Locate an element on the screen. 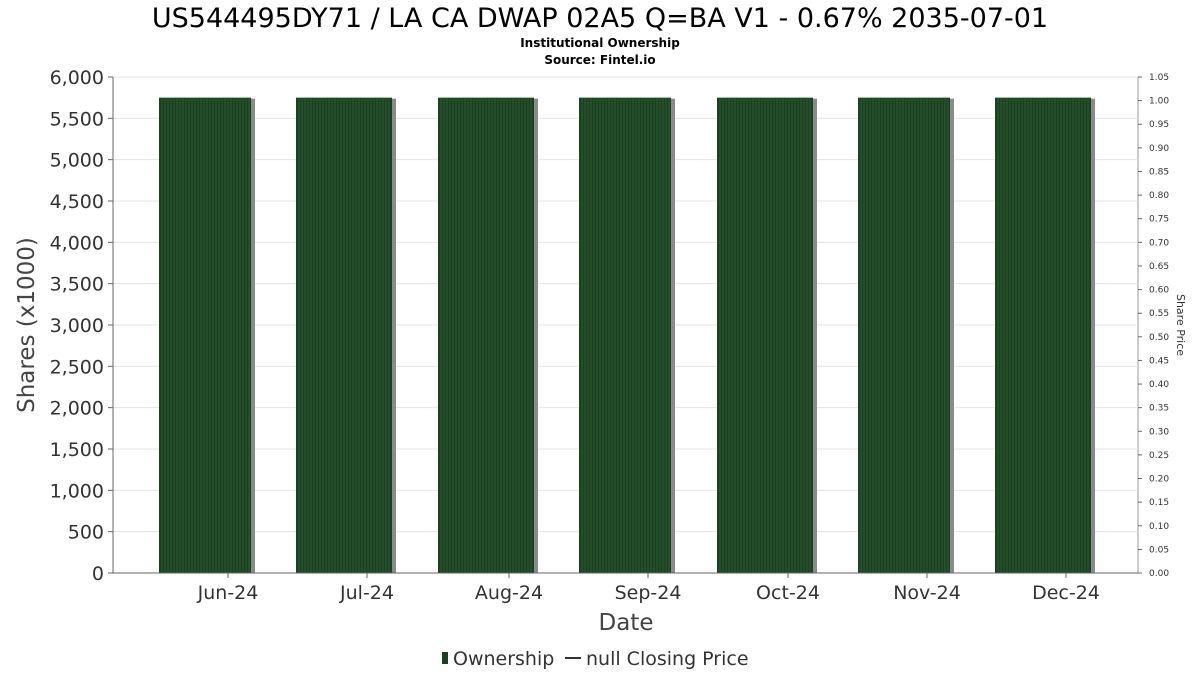  legend: Ownership null Closing Price is located at coordinates (595, 659).